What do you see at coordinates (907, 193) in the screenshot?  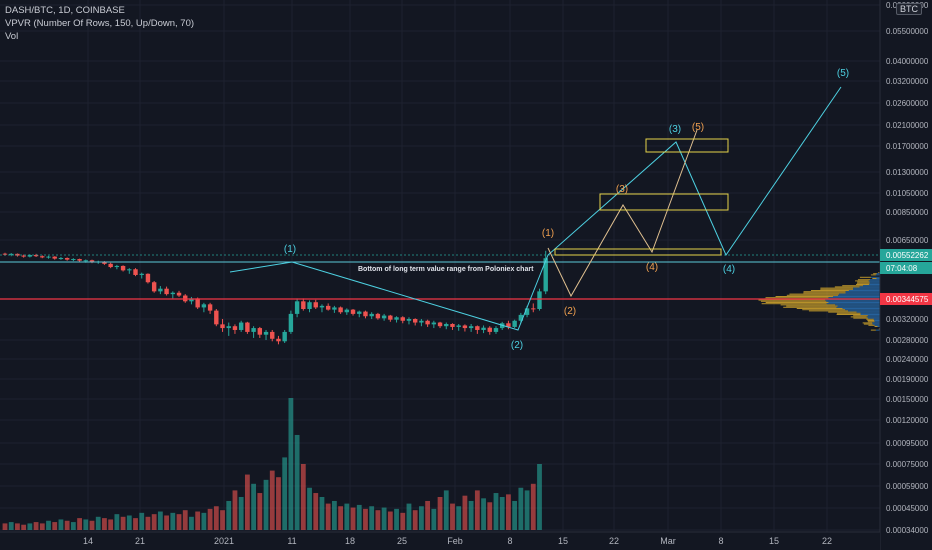 I see `price-tick-label: 0.01050000` at bounding box center [907, 193].